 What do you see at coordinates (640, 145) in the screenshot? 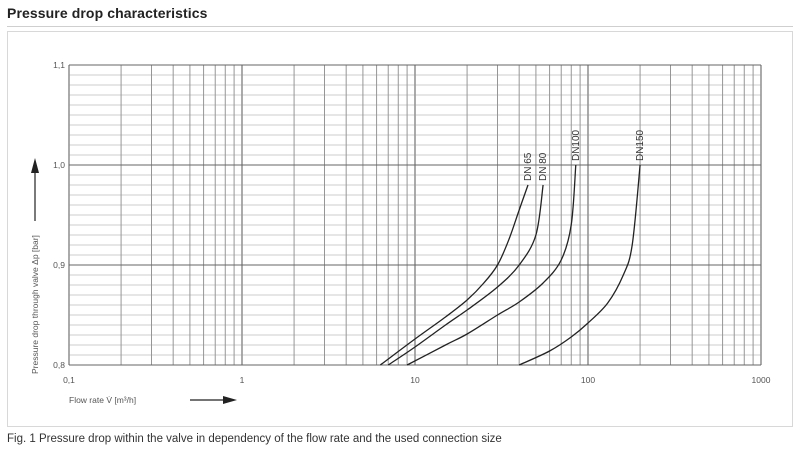
I see `series-label: DN150` at bounding box center [640, 145].